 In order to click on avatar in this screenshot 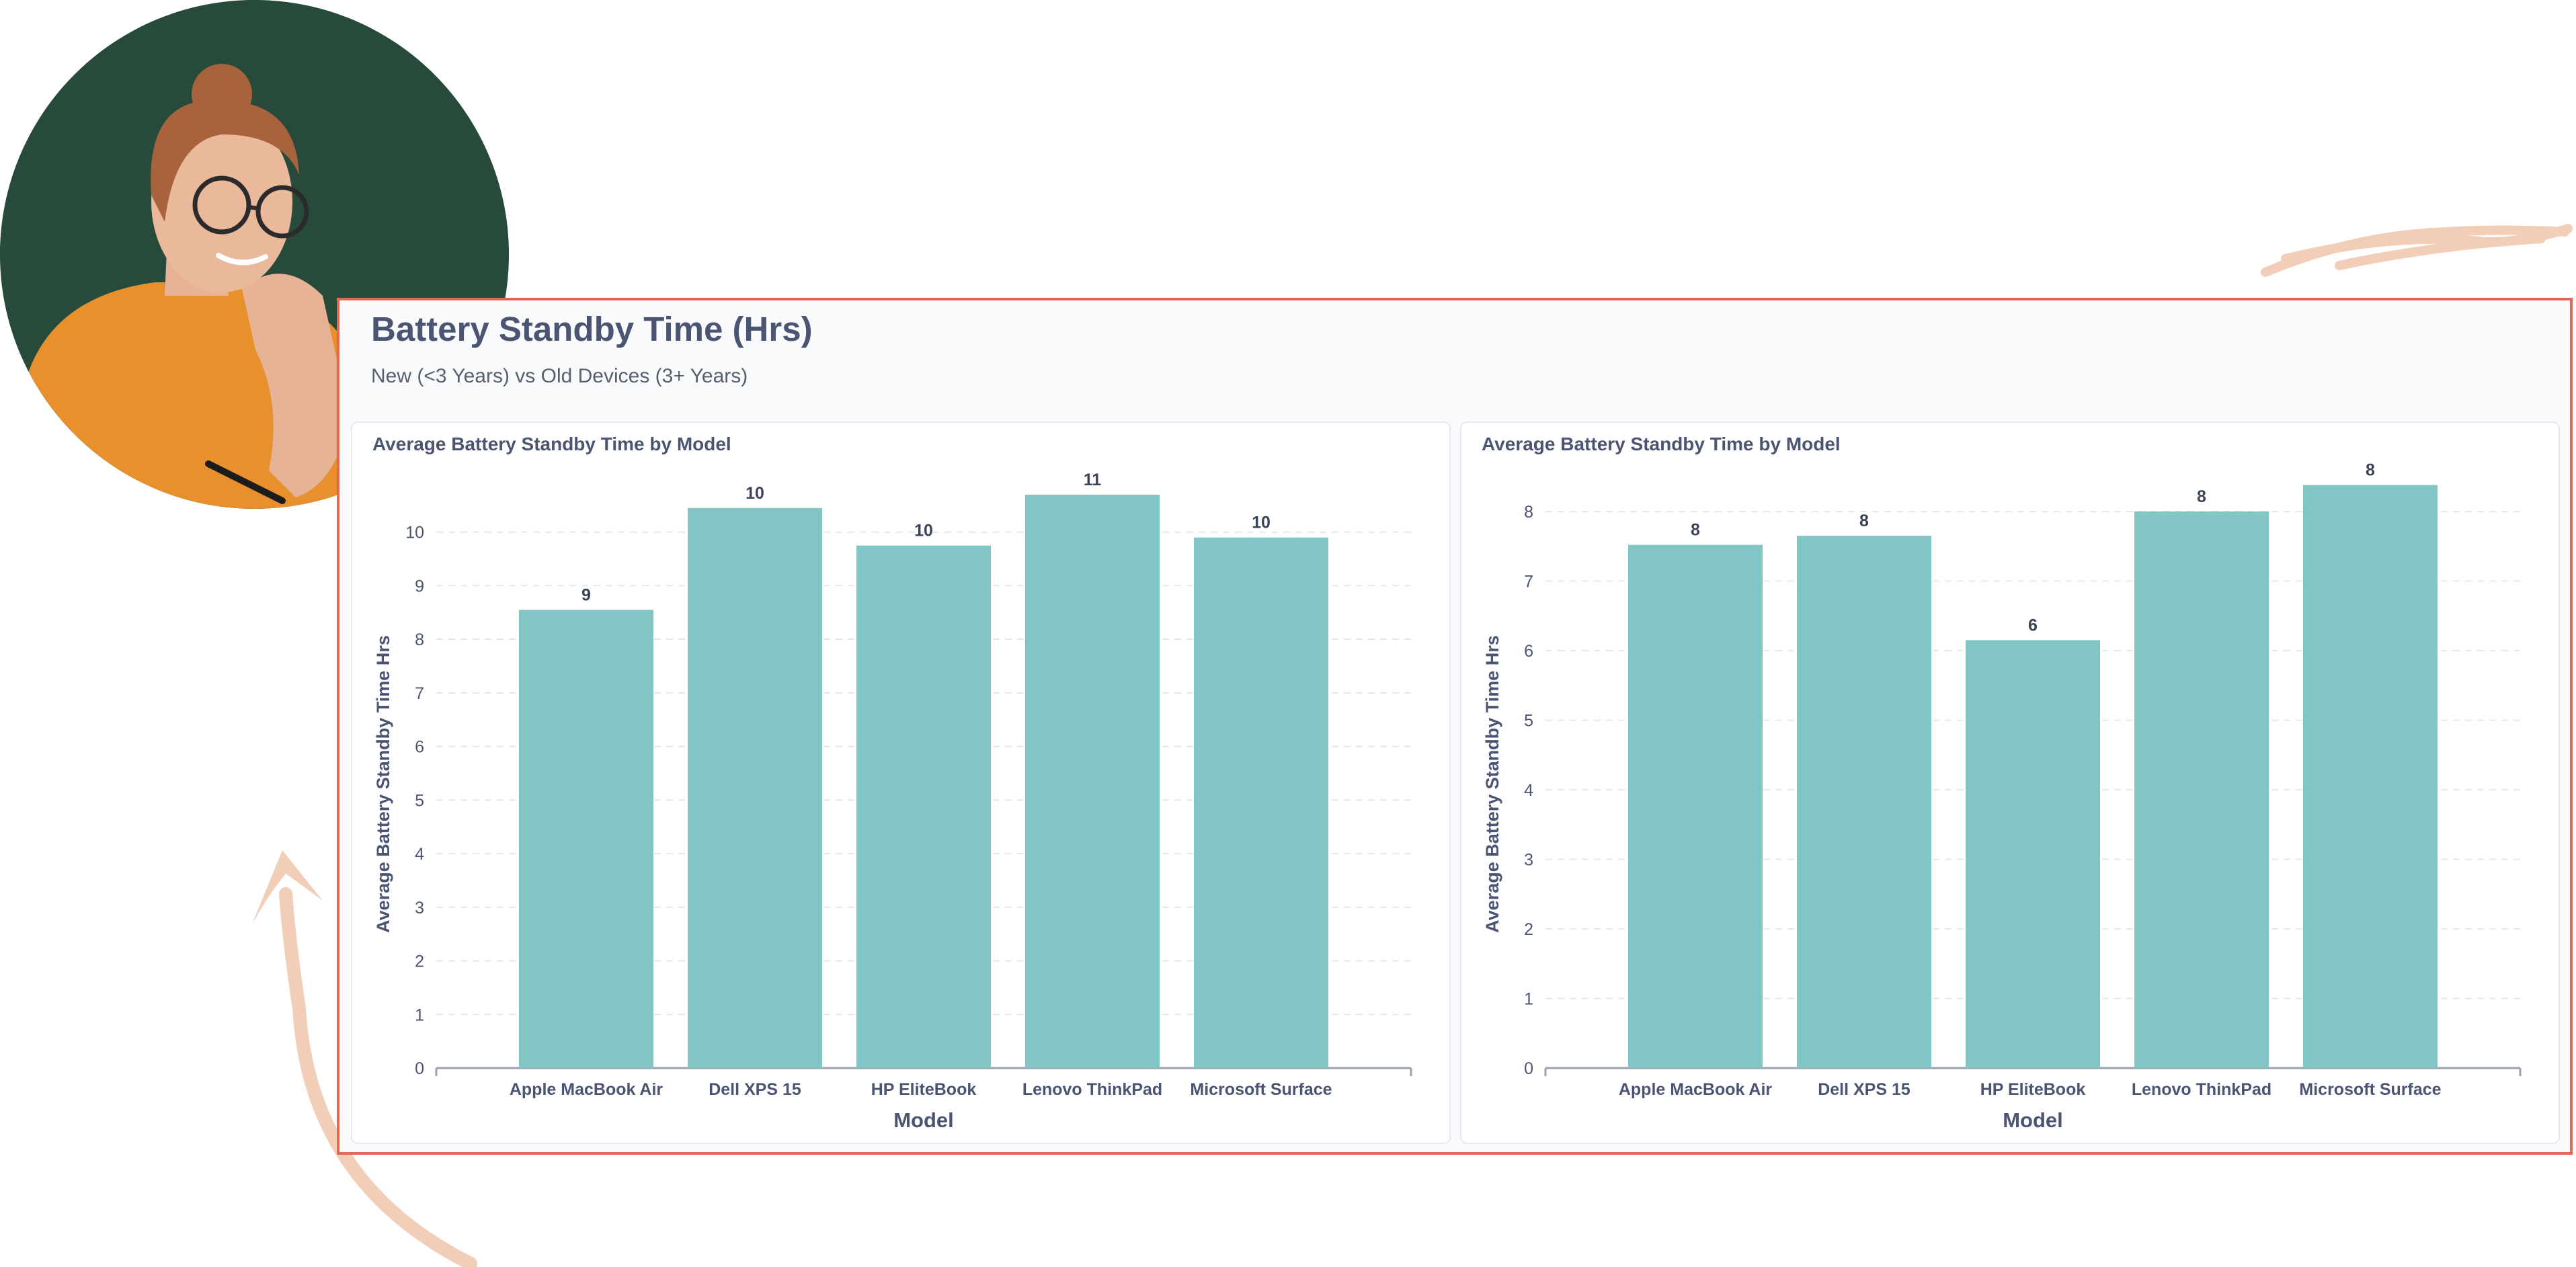, I will do `click(254, 254)`.